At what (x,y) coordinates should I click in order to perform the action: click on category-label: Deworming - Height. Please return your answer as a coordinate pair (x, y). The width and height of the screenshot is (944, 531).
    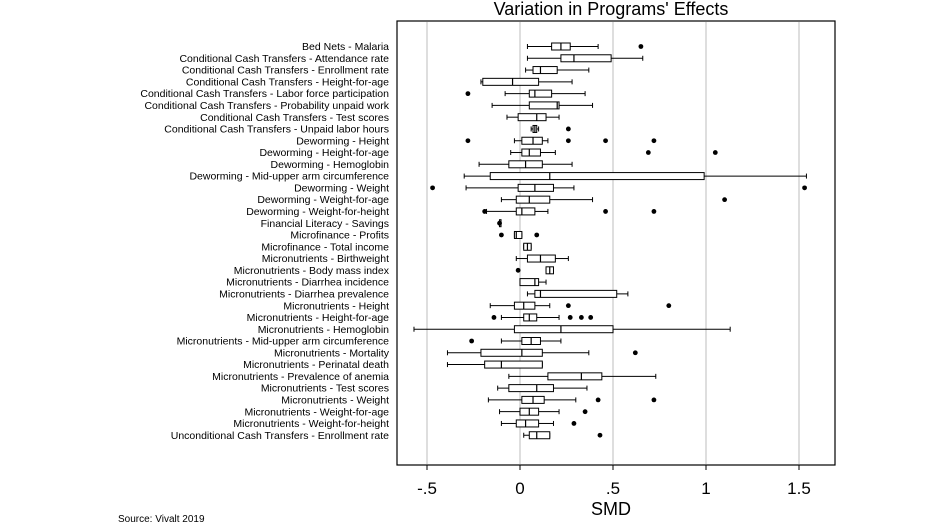
    Looking at the image, I should click on (342, 141).